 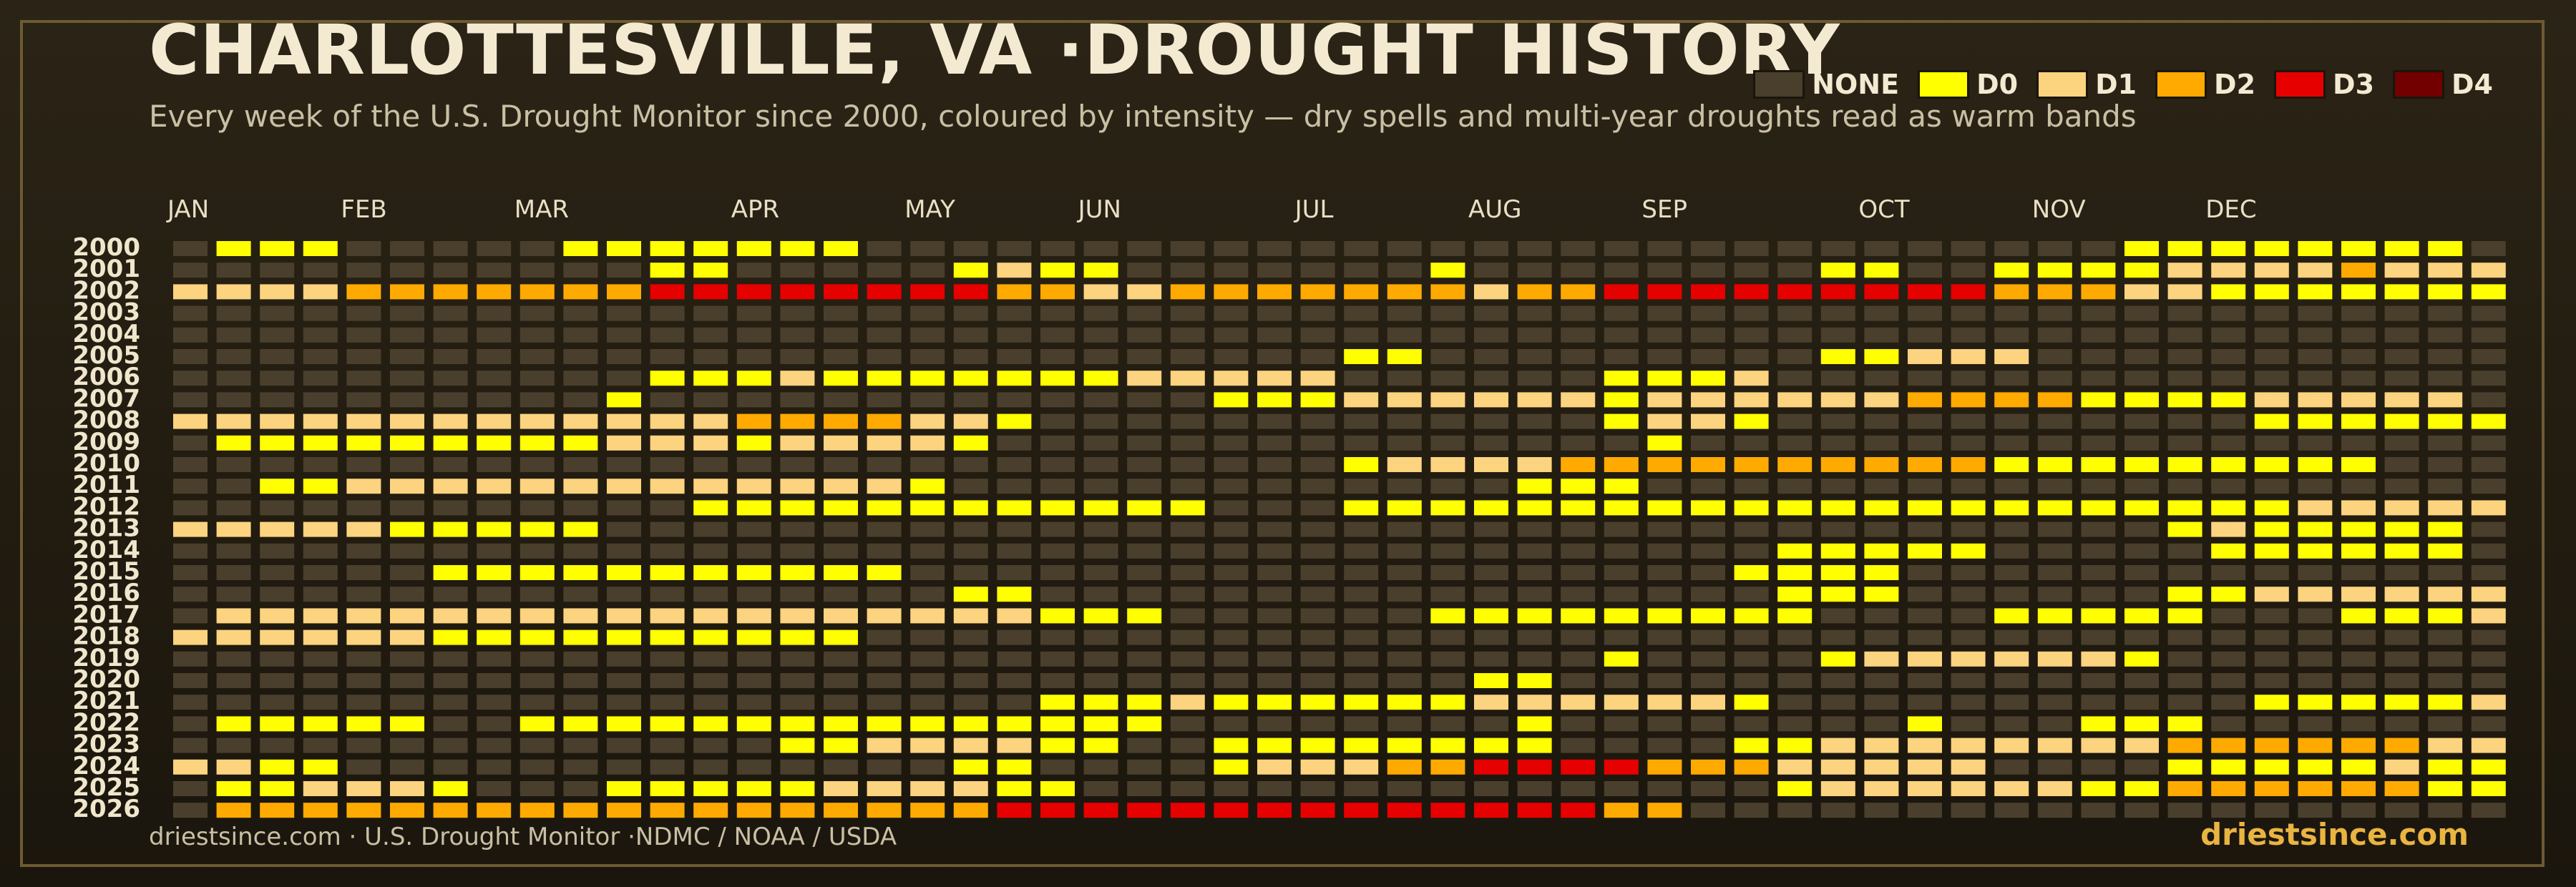 What do you see at coordinates (495, 811) in the screenshot?
I see `cell-2026-w8` at bounding box center [495, 811].